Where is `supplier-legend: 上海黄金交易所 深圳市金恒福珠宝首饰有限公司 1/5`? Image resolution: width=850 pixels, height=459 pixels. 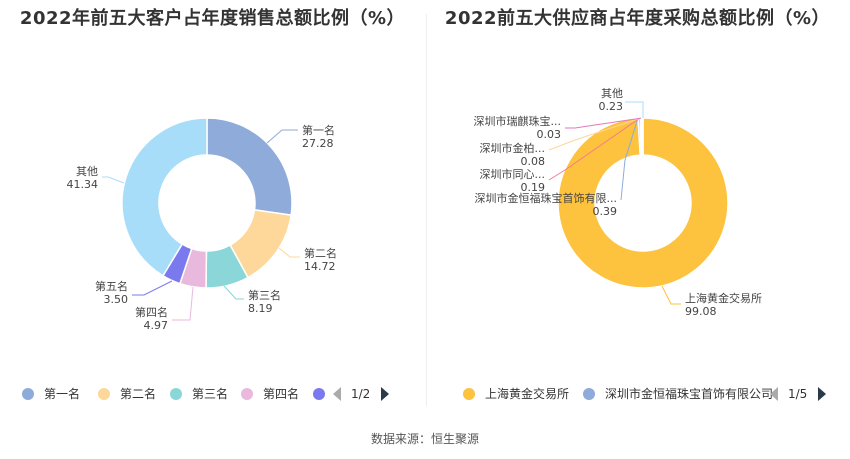 supplier-legend: 上海黄金交易所 深圳市金恒福珠宝首饰有限公司 1/5 is located at coordinates (637, 394).